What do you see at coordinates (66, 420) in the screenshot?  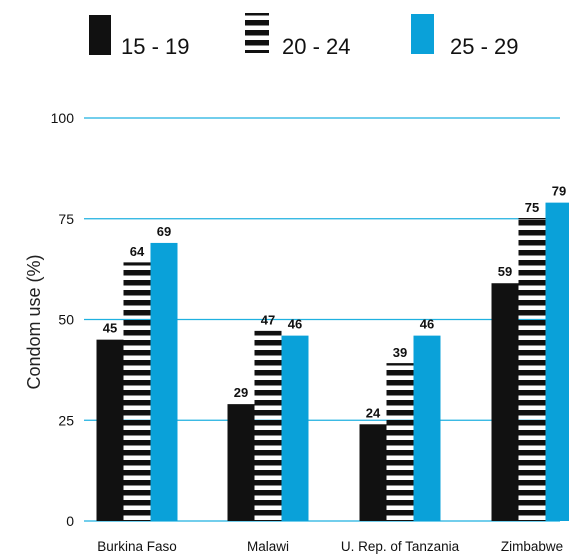 I see `y-tick-label: 25` at bounding box center [66, 420].